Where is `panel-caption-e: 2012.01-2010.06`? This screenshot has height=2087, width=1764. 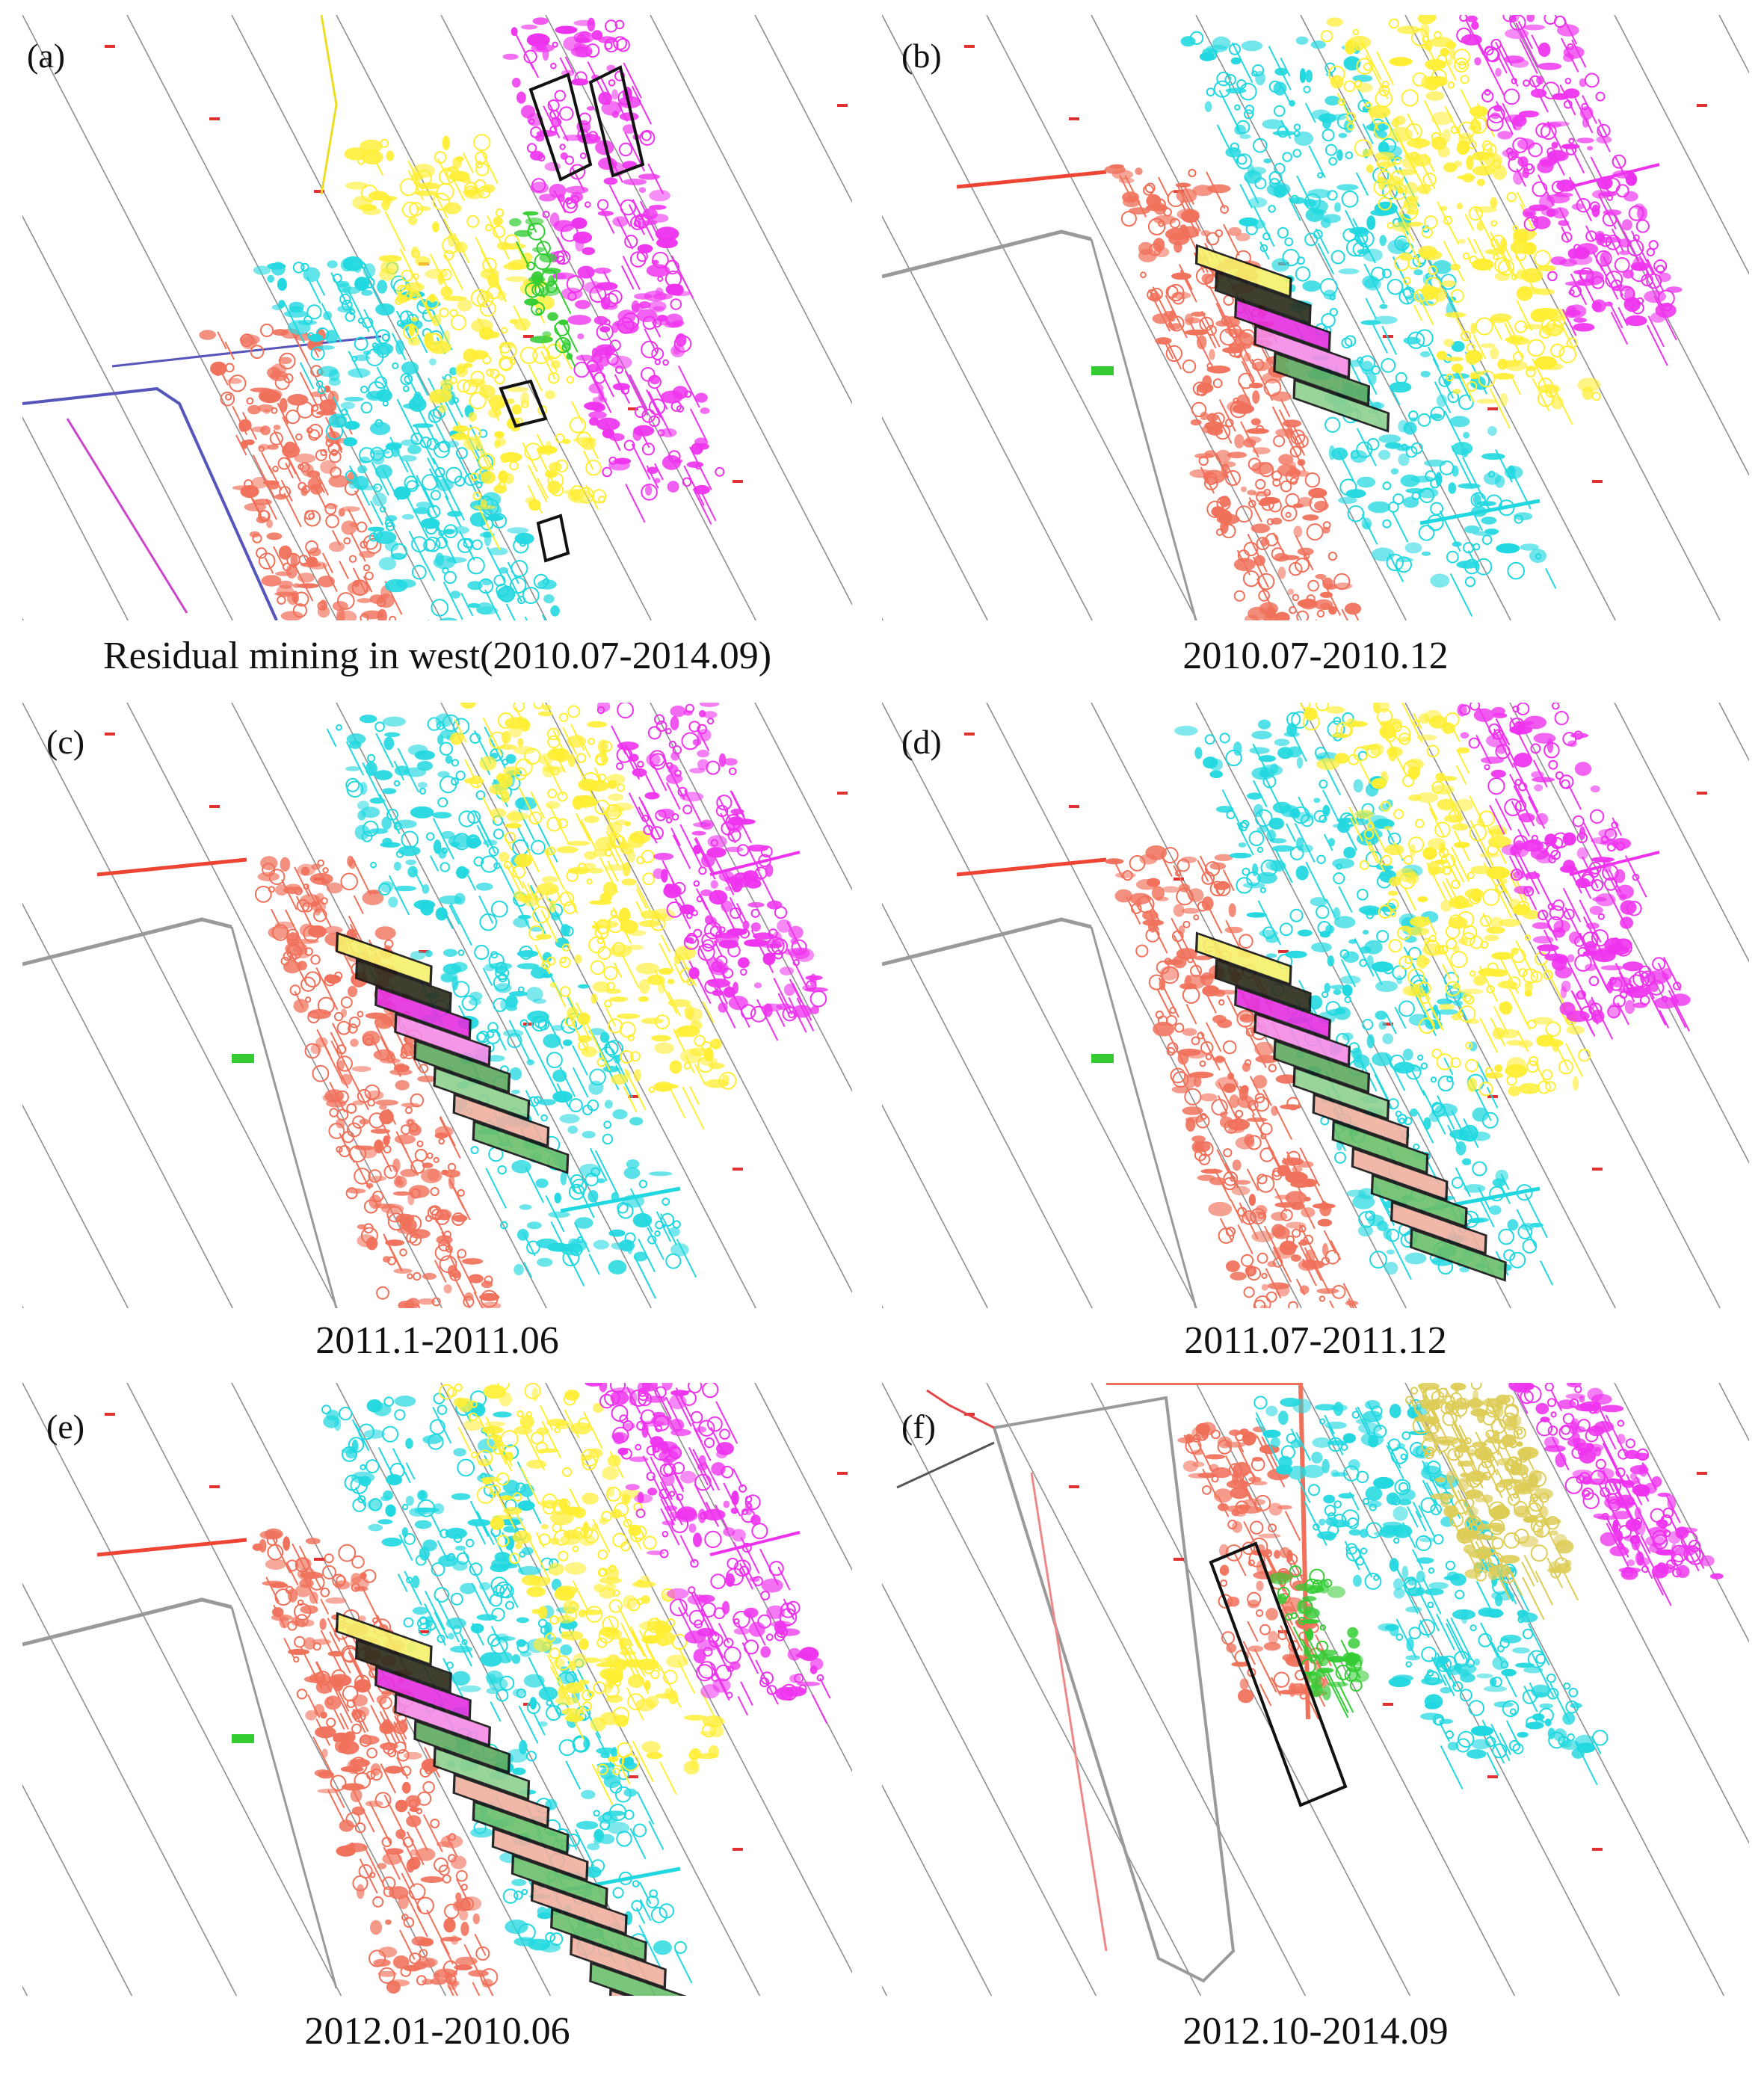 panel-caption-e: 2012.01-2010.06 is located at coordinates (437, 2032).